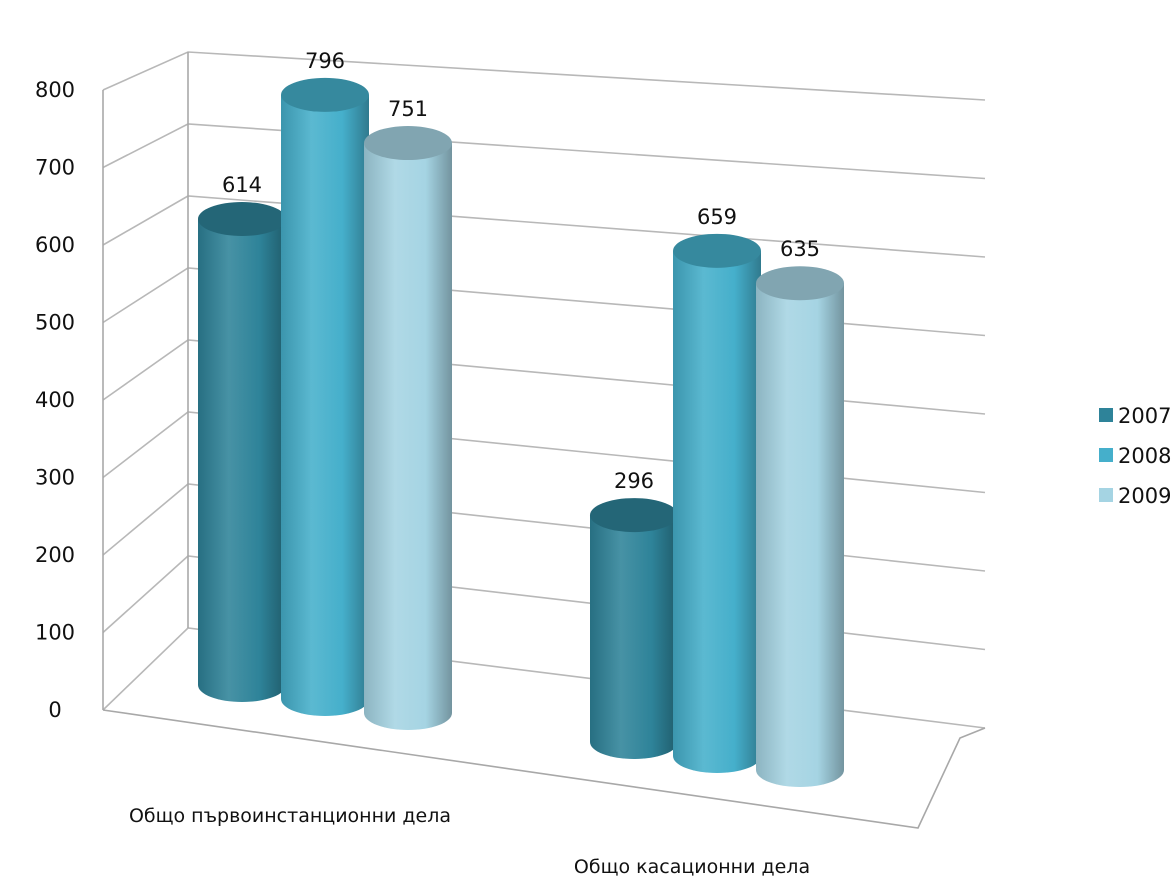  What do you see at coordinates (692, 867) in the screenshot?
I see `category-label: Общо касационни дела` at bounding box center [692, 867].